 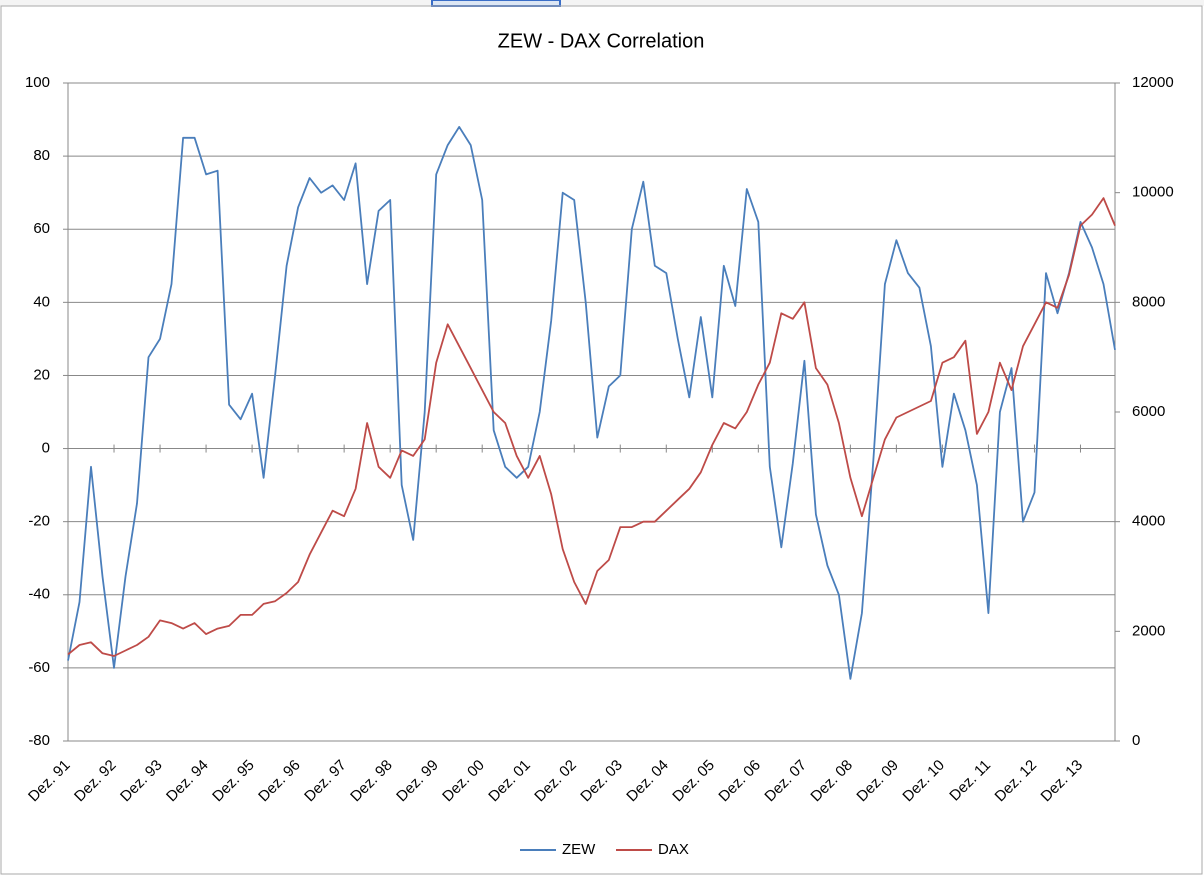 I want to click on legend-label: ZEW, so click(x=579, y=849).